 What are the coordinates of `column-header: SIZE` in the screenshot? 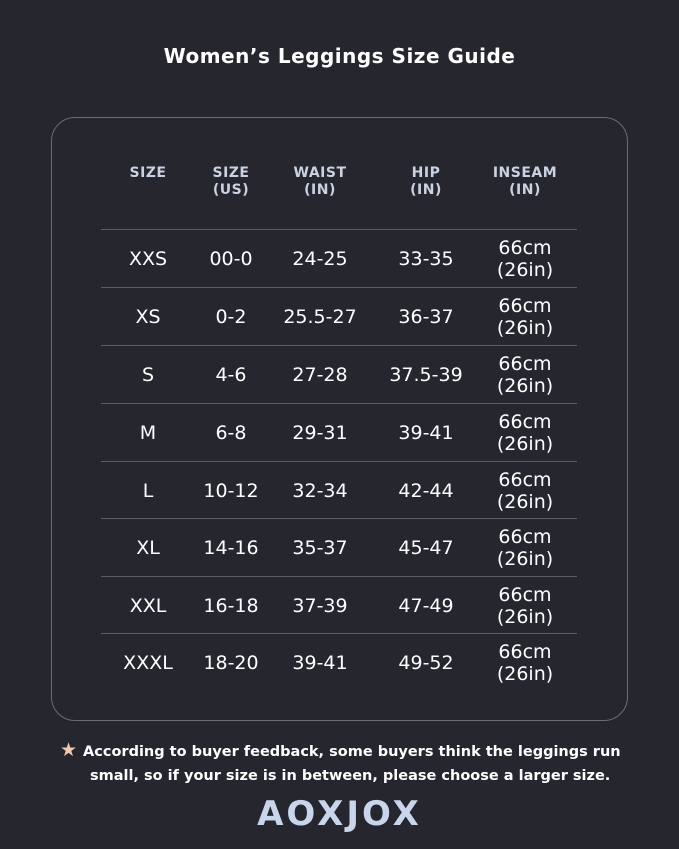 It's located at (148, 173).